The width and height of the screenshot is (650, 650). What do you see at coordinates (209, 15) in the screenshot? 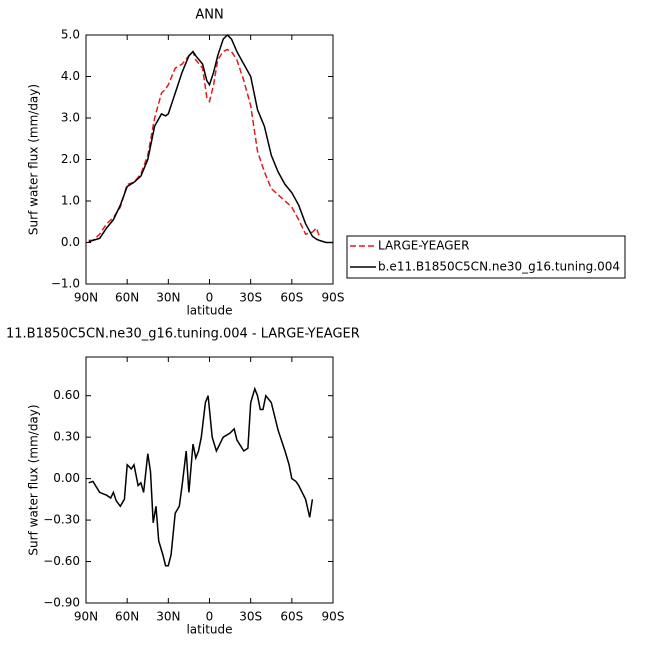
I see `chart-title: ANN` at bounding box center [209, 15].